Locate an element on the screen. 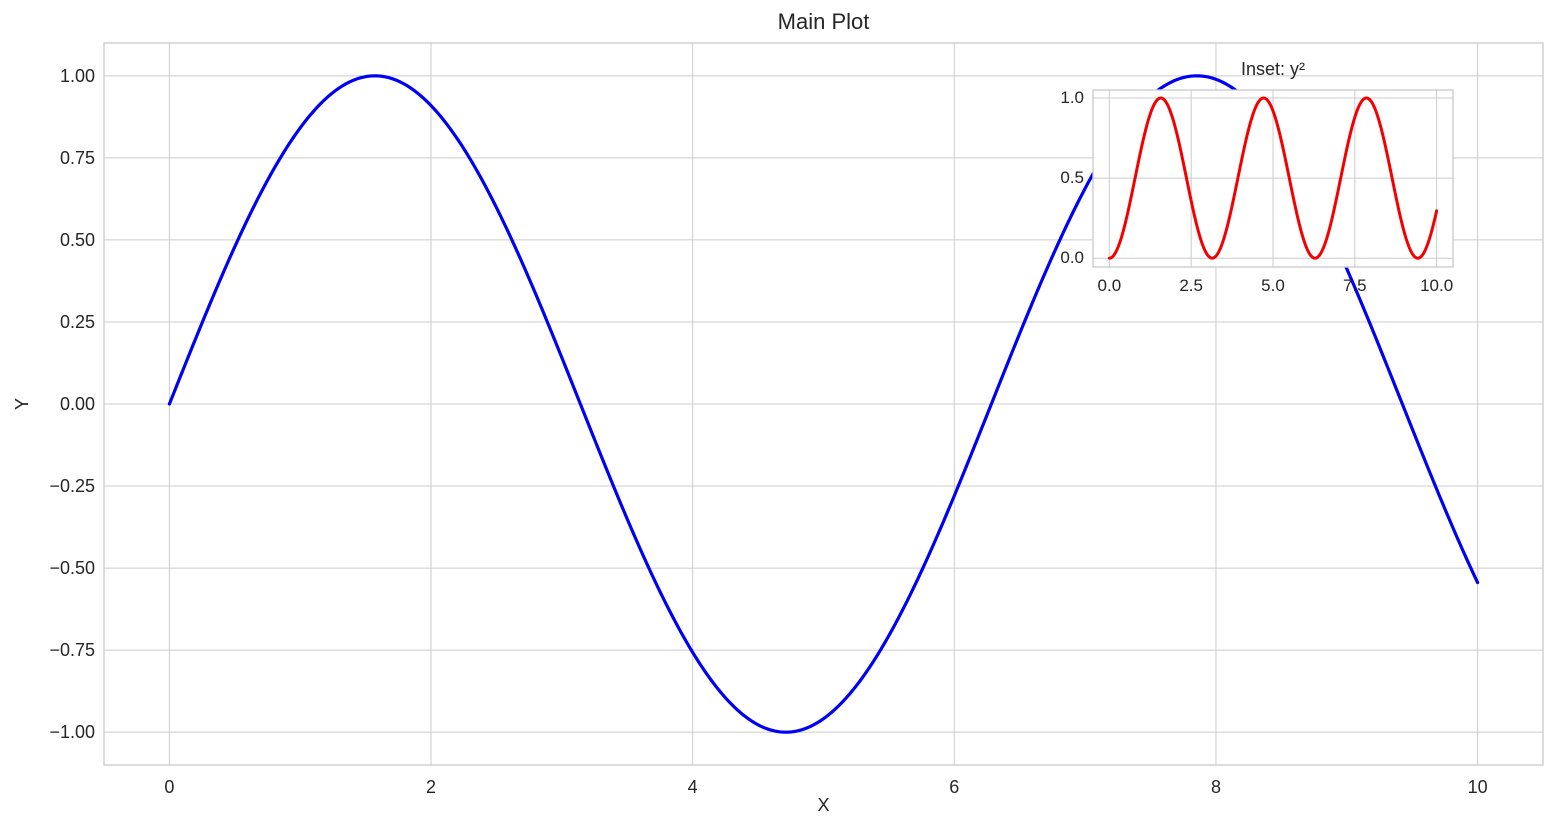  inset-curve-sin²(x) is located at coordinates (1273, 178).